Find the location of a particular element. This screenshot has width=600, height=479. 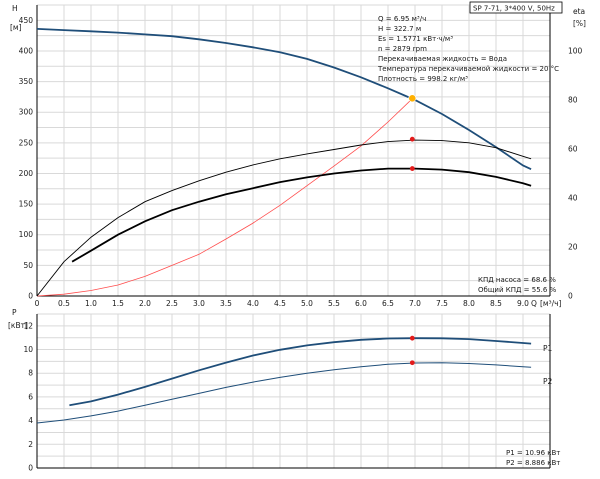

p-tick-label: 10 is located at coordinates (28, 349).